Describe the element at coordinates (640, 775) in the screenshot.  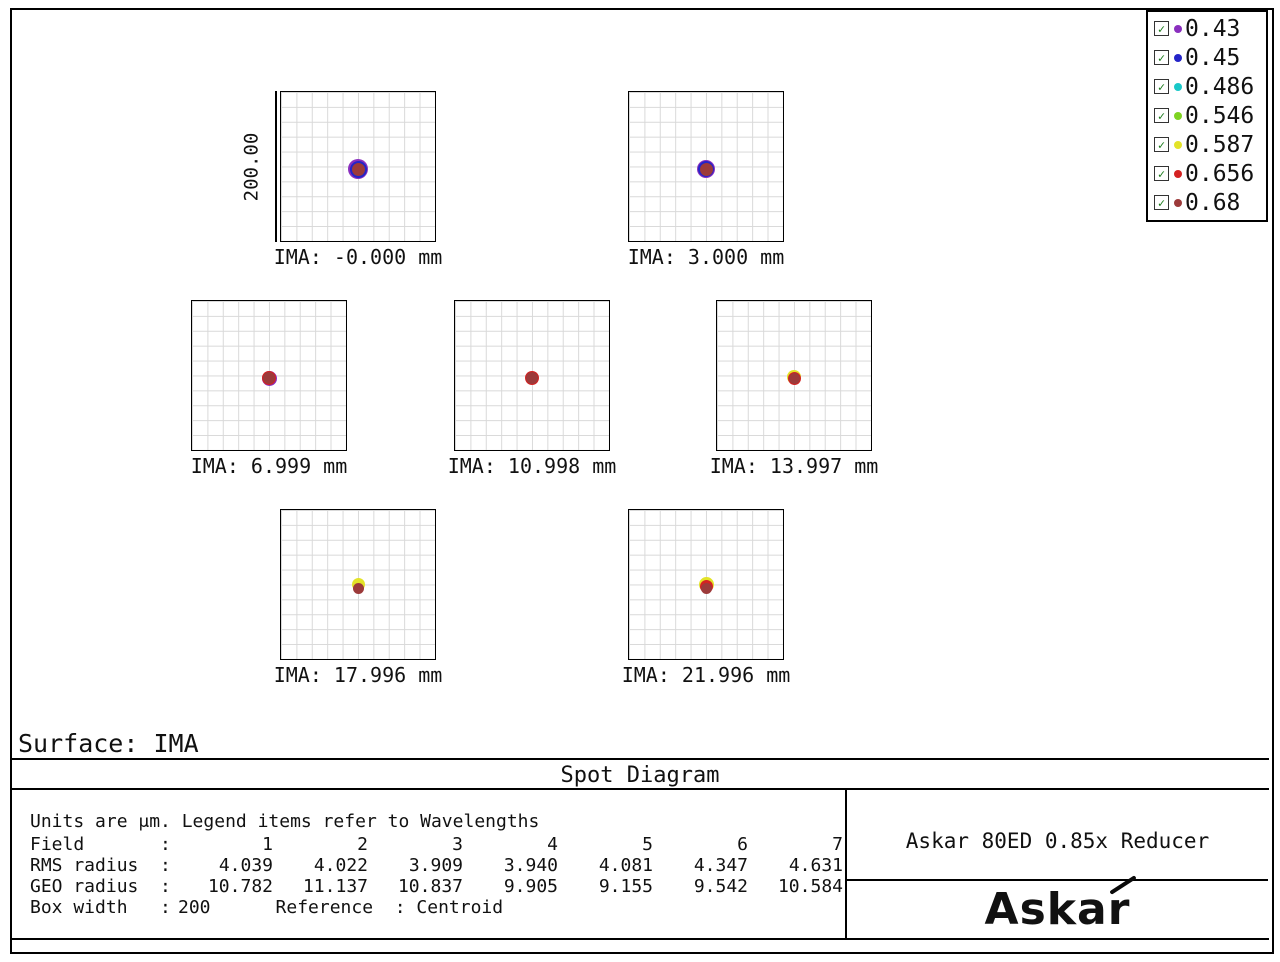
I see `page-title: Spot Diagram` at that location.